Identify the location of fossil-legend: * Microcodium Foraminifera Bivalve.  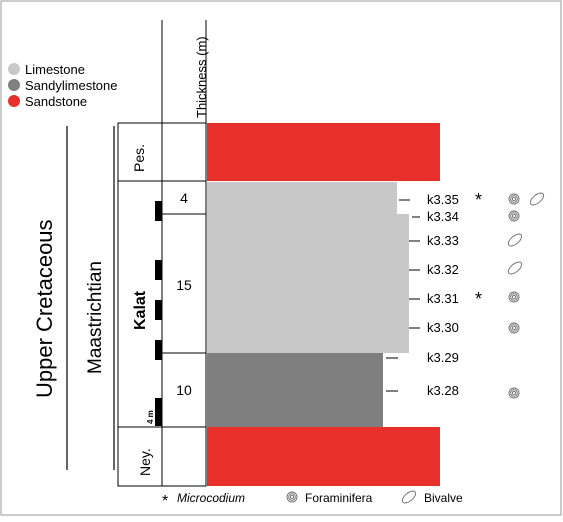
(312, 500).